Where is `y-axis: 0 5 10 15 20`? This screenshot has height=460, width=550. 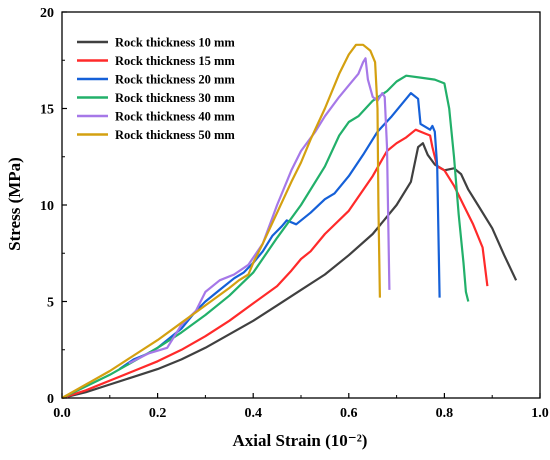
y-axis: 0 5 10 15 20 is located at coordinates (53, 206).